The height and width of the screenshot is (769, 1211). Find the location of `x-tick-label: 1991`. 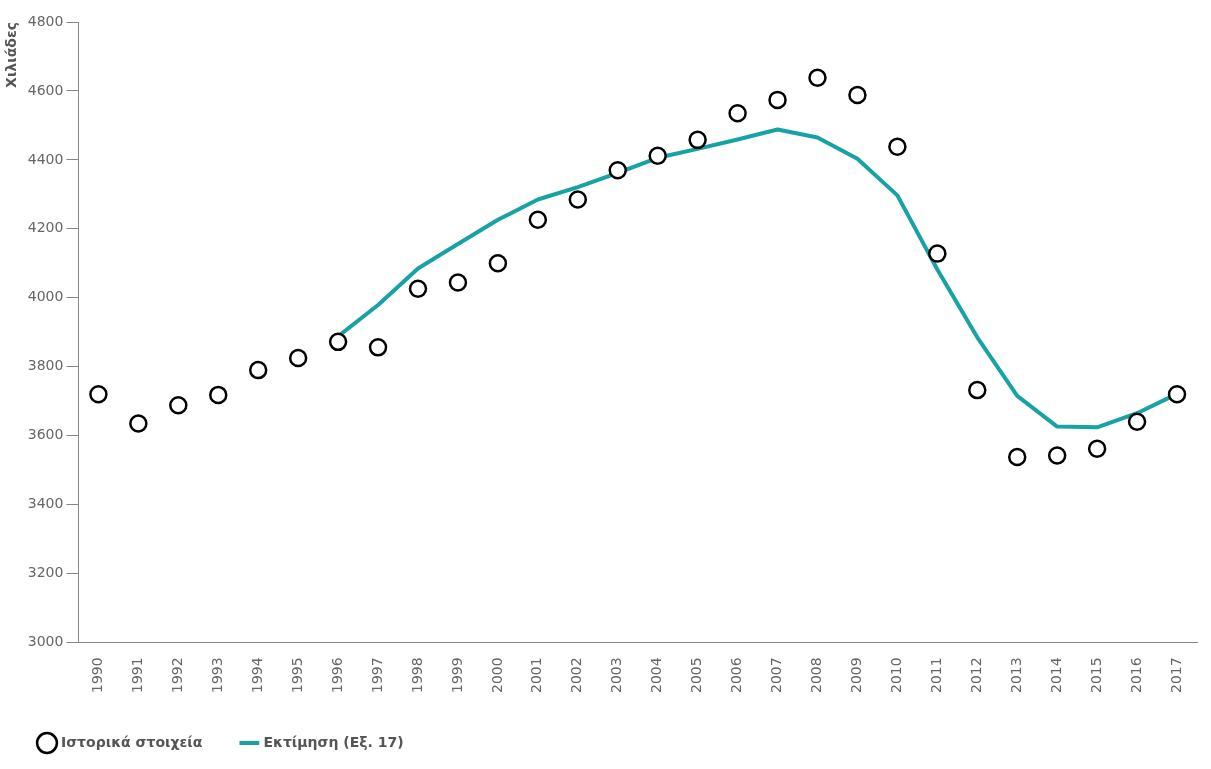

x-tick-label: 1991 is located at coordinates (136, 675).